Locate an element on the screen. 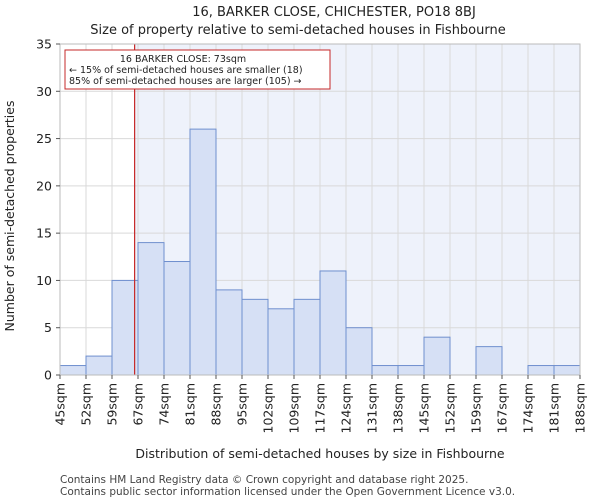 This screenshot has width=600, height=500. x-tick-label: 109sqm is located at coordinates (294, 408).